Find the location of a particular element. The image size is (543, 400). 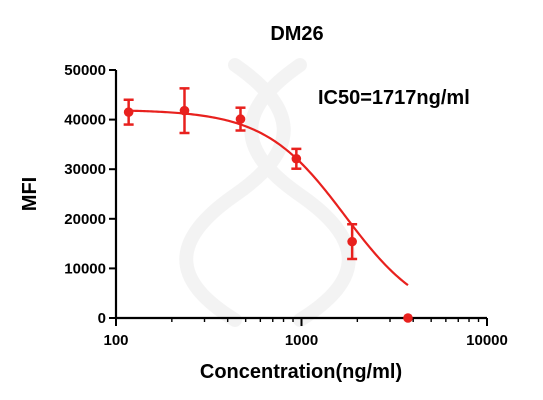

chart-title: DM26 is located at coordinates (296, 34).